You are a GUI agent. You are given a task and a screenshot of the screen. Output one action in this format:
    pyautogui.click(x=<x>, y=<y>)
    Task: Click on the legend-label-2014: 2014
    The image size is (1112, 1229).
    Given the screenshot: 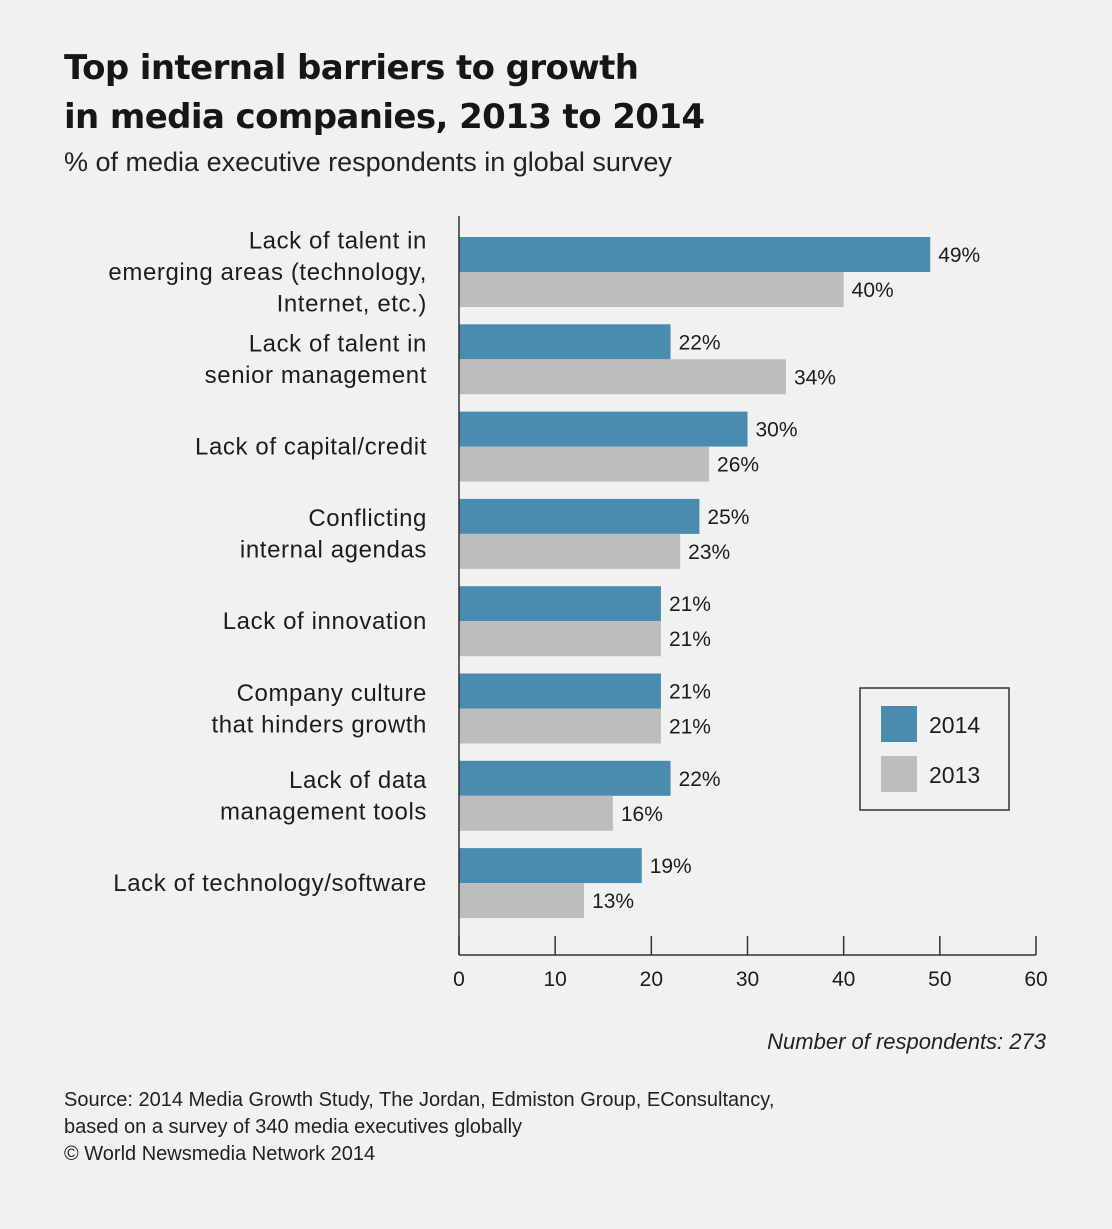 What is the action you would take?
    pyautogui.click(x=954, y=725)
    